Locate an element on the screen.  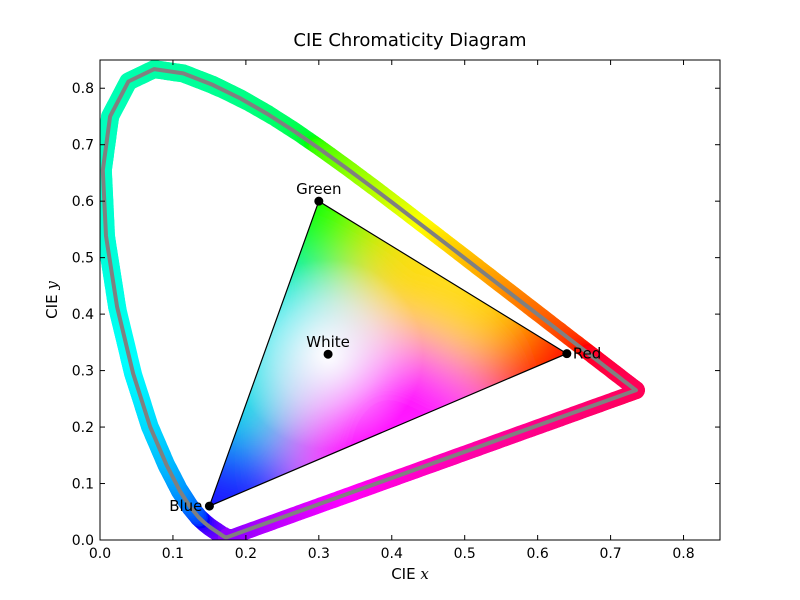
x-tick-label: 0.3 is located at coordinates (319, 554).